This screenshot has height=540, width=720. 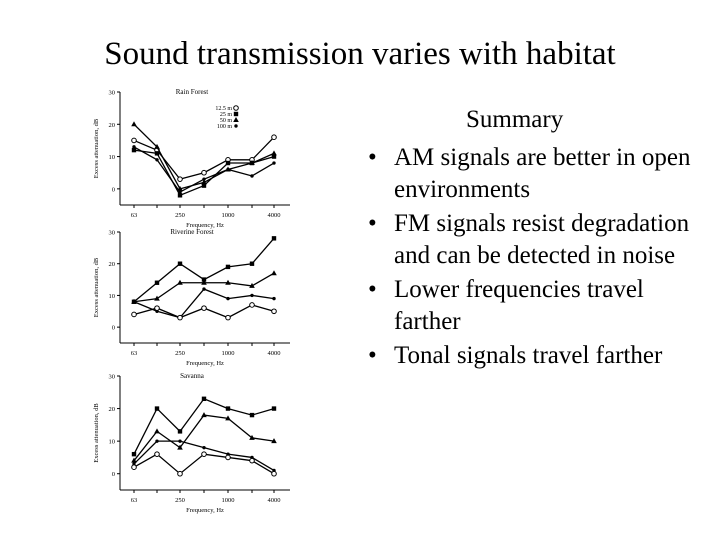 I want to click on legend-label: 12.5 m, so click(x=223, y=109).